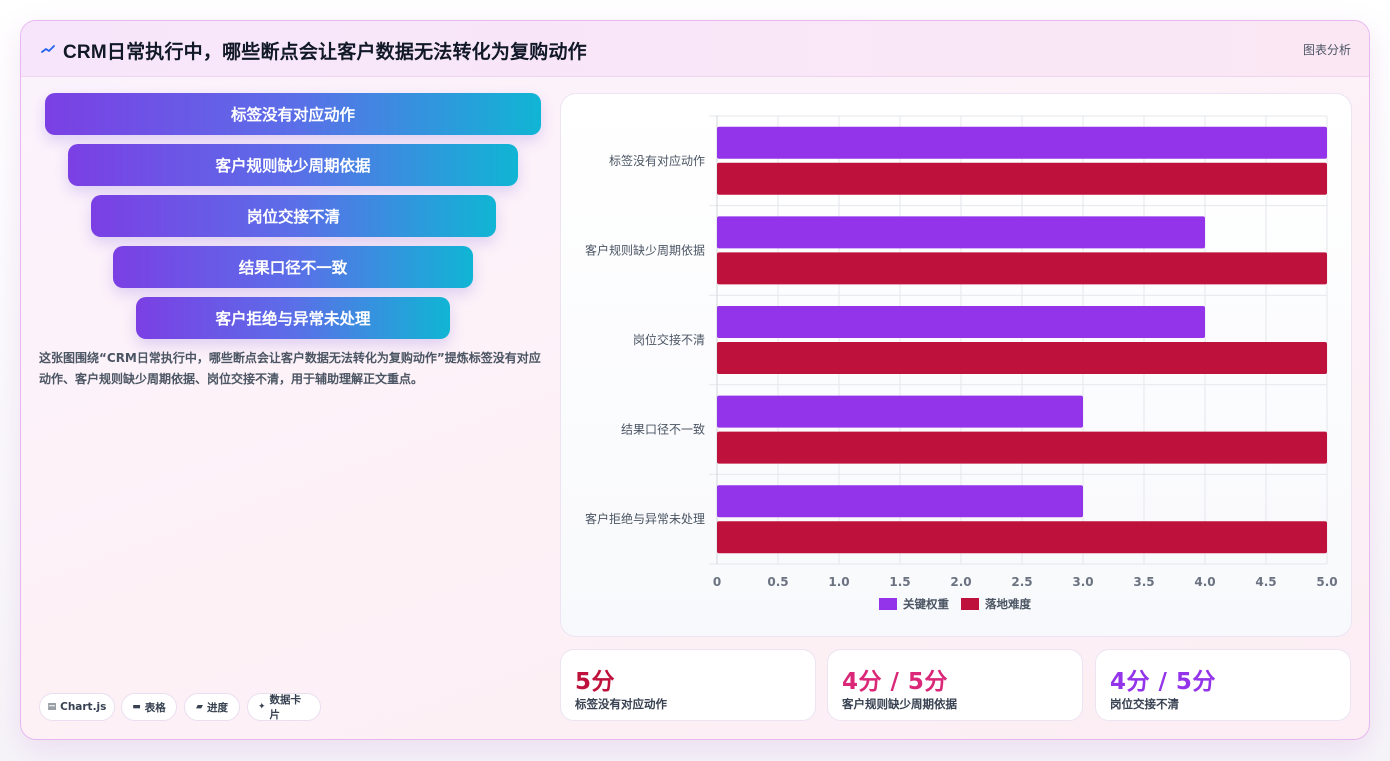 This screenshot has width=1390, height=761. I want to click on chip-label: Chart.js, so click(83, 707).